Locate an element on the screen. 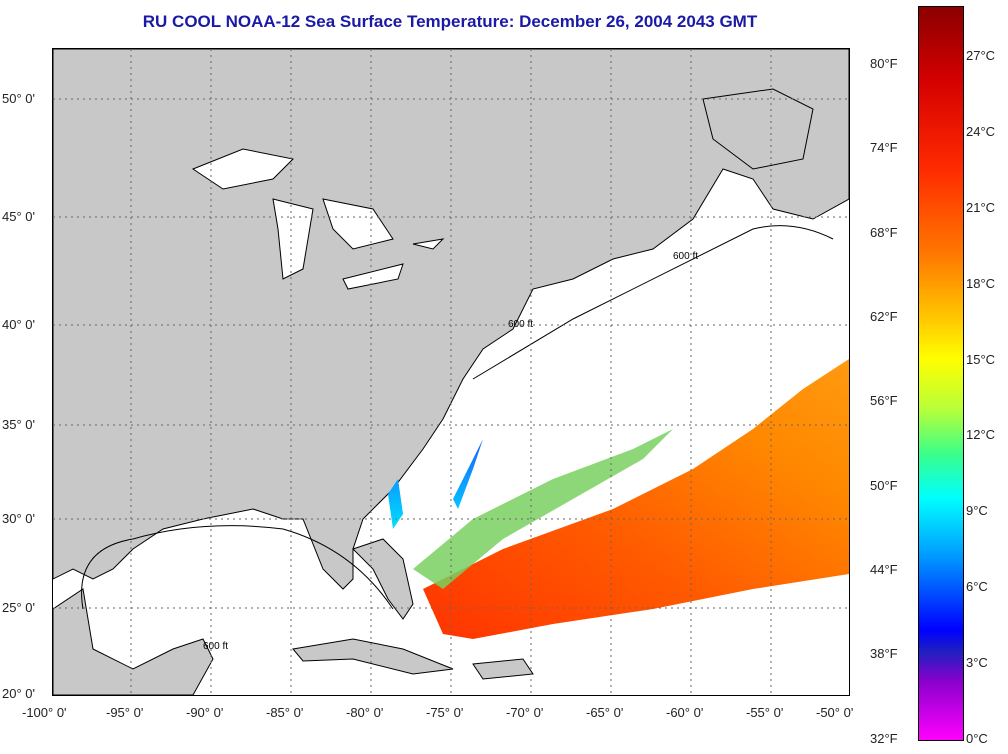 The height and width of the screenshot is (754, 1008). colorbar-c-label: 3°C is located at coordinates (977, 662).